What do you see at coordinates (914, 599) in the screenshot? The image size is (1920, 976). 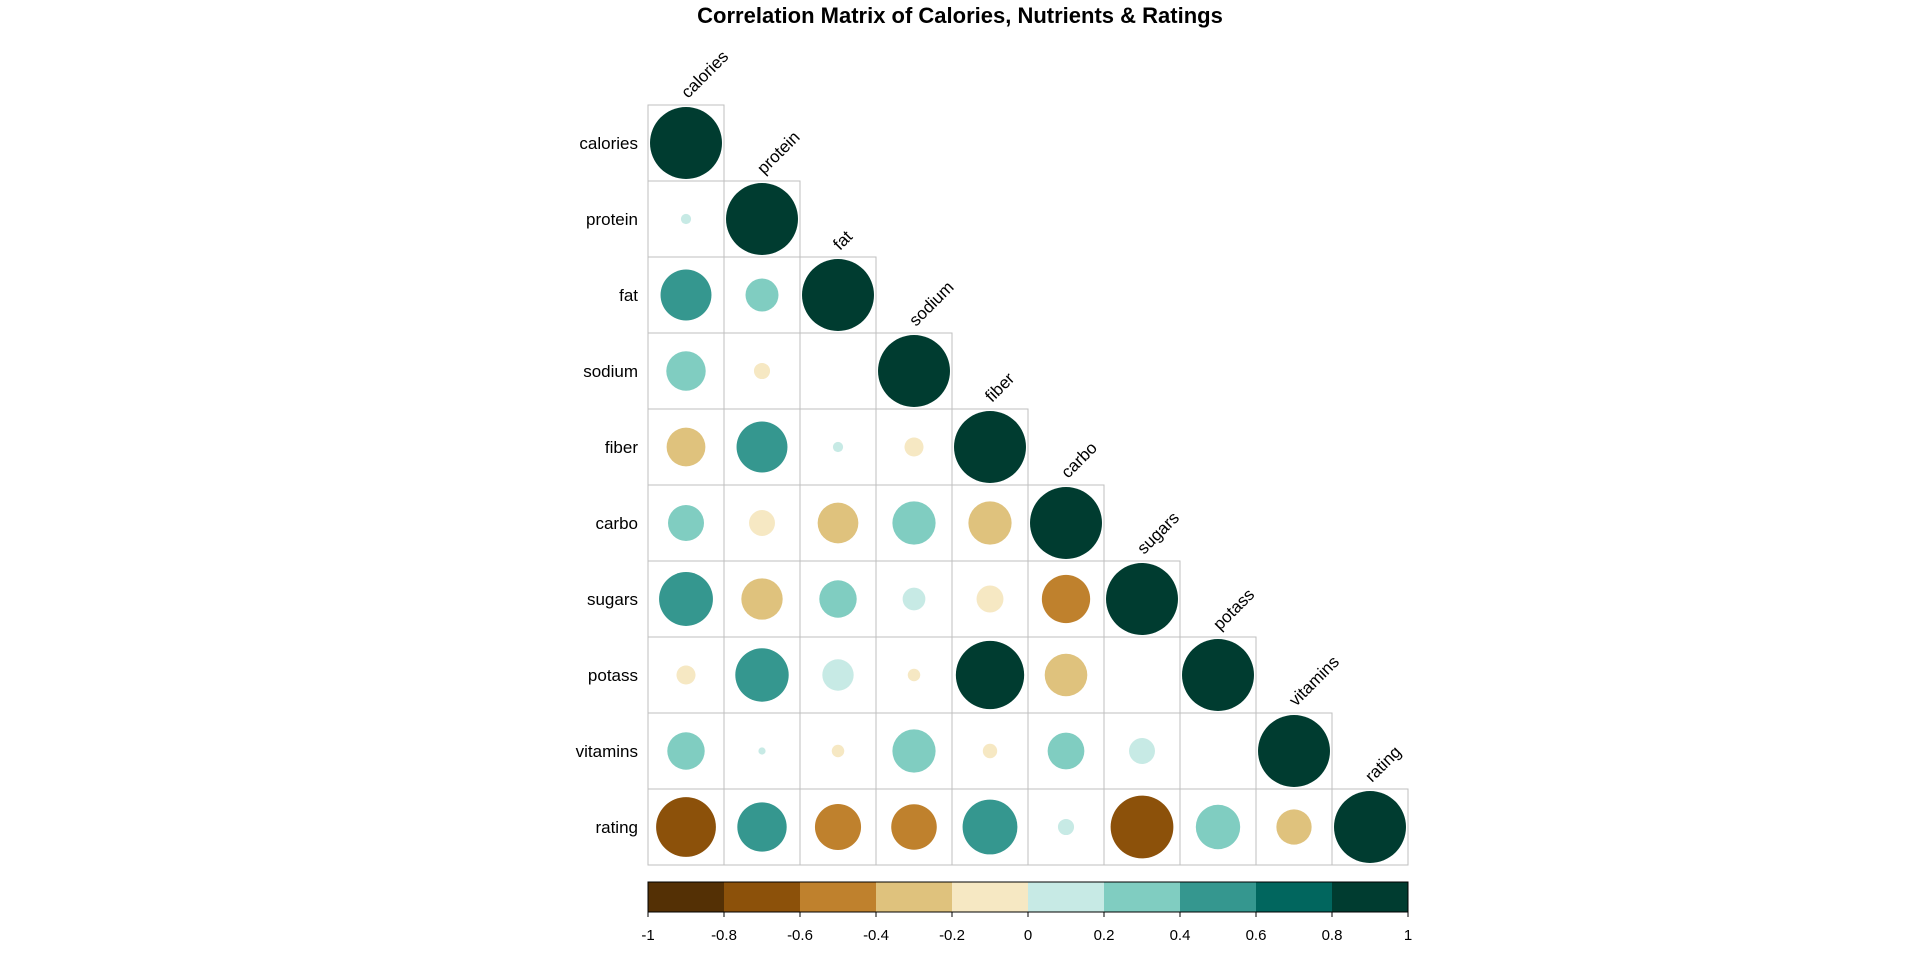 I see `correlation-circle-sugars-sodium` at bounding box center [914, 599].